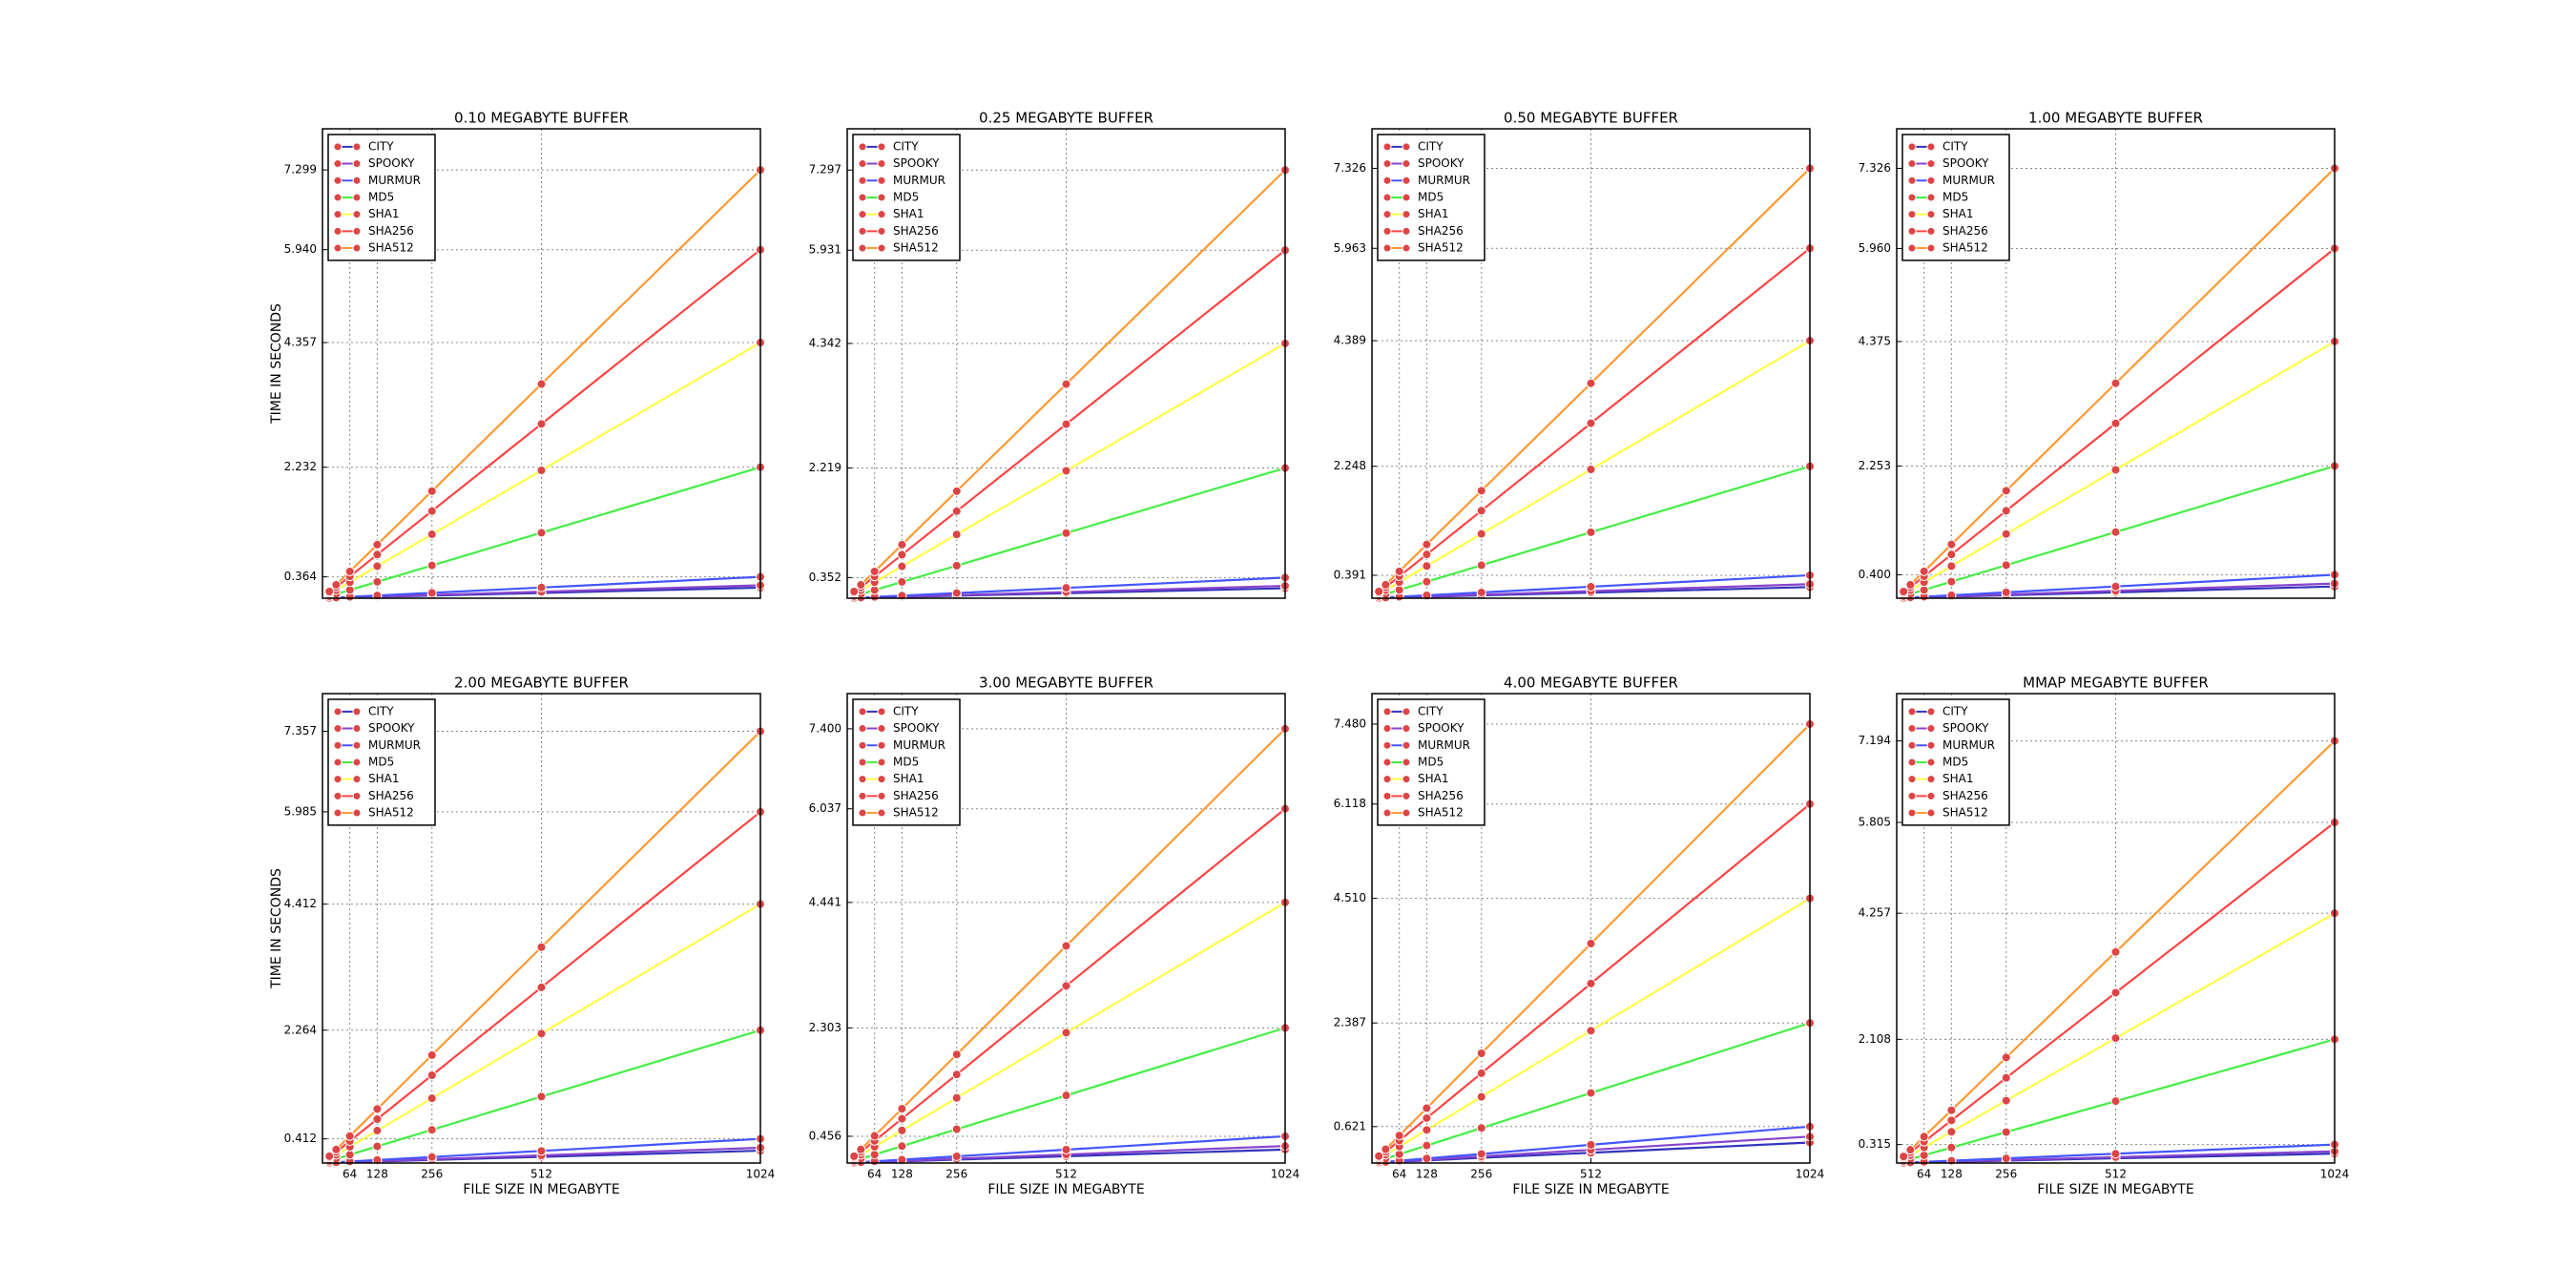 This screenshot has width=2576, height=1288. Describe the element at coordinates (350, 1174) in the screenshot. I see `x-tick-label: 64` at that location.